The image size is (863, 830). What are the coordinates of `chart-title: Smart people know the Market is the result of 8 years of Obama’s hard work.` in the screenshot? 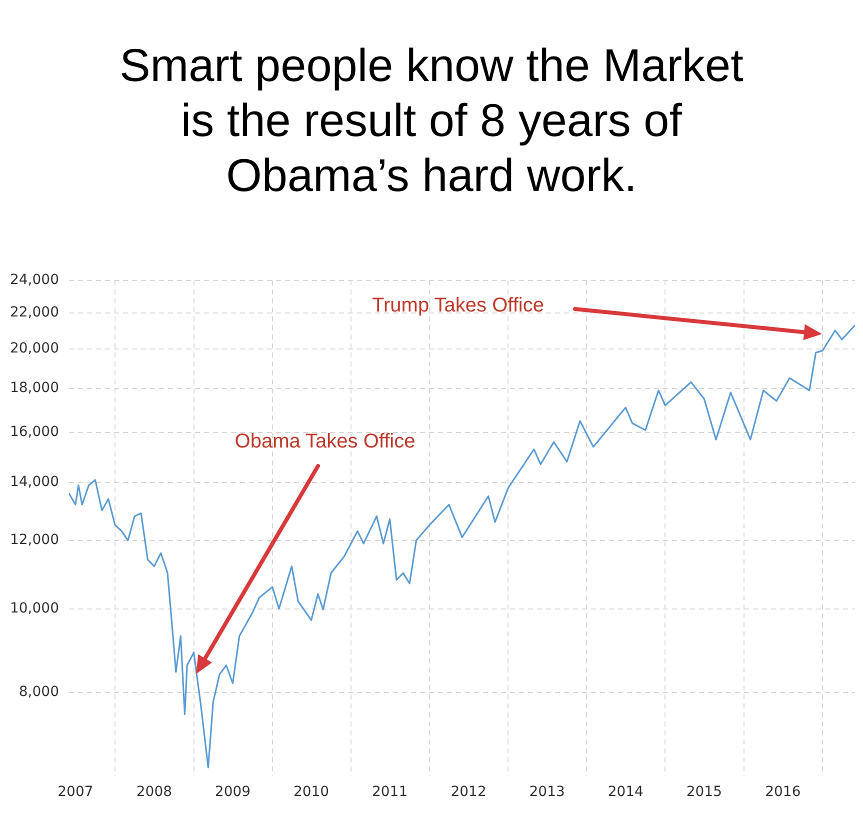 It's located at (431, 121).